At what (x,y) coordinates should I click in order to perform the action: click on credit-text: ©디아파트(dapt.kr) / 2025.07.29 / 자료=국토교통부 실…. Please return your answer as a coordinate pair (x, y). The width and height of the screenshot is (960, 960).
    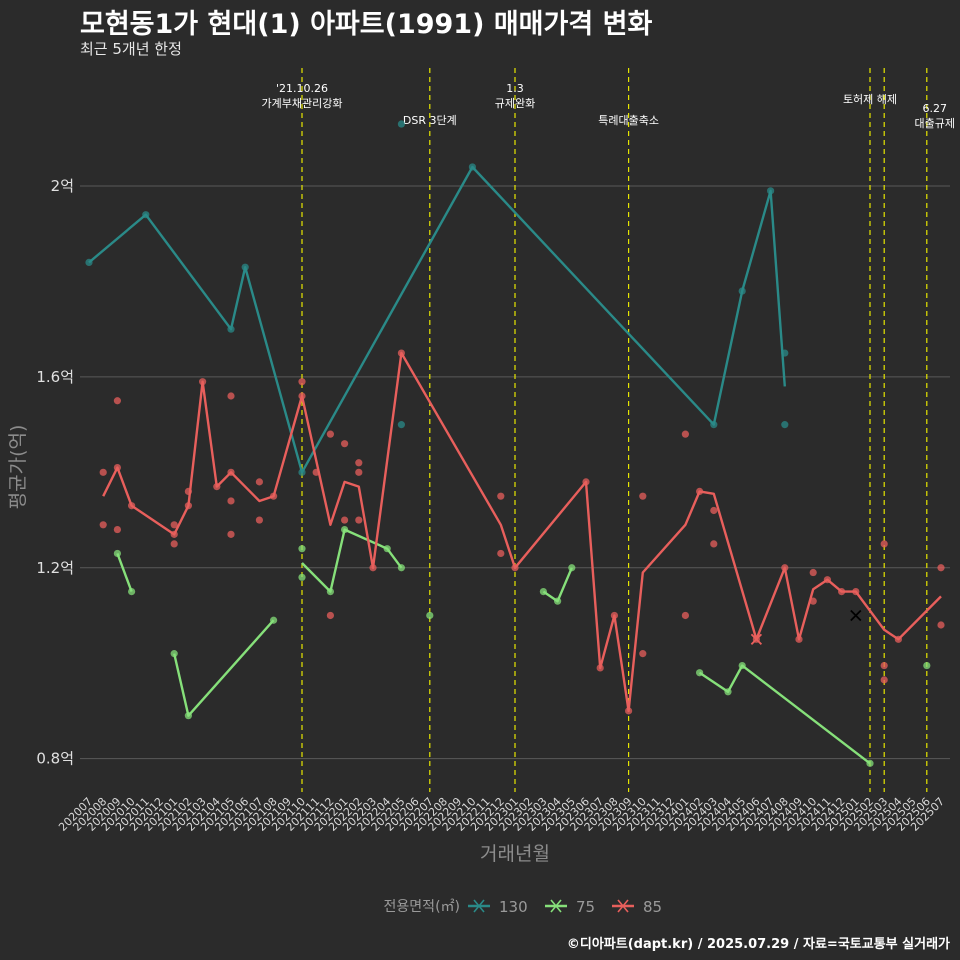
    Looking at the image, I should click on (758, 944).